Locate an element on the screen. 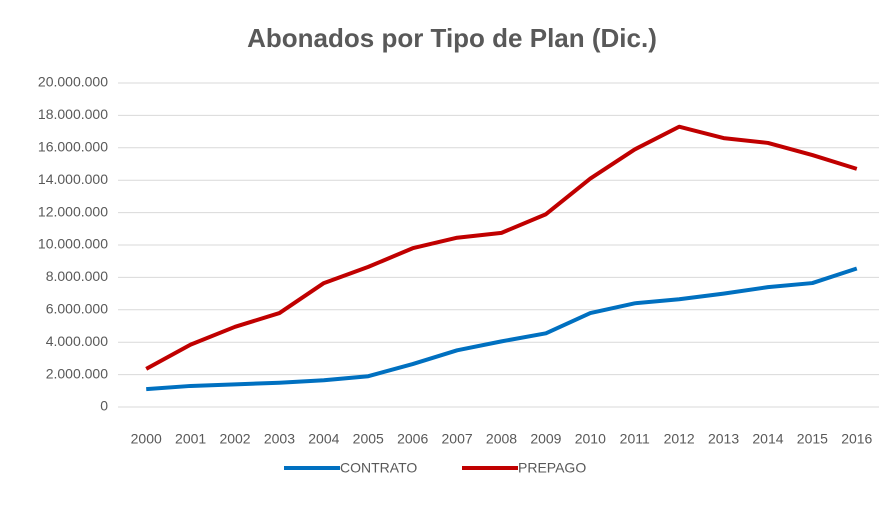  x-tick-label: 2009 is located at coordinates (545, 439).